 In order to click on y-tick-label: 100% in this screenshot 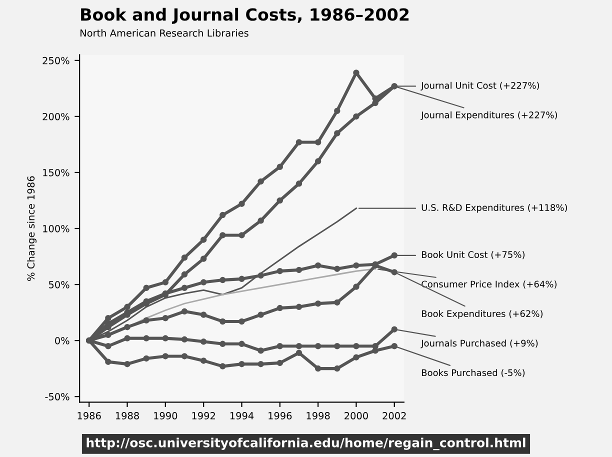, I will do `click(56, 228)`.